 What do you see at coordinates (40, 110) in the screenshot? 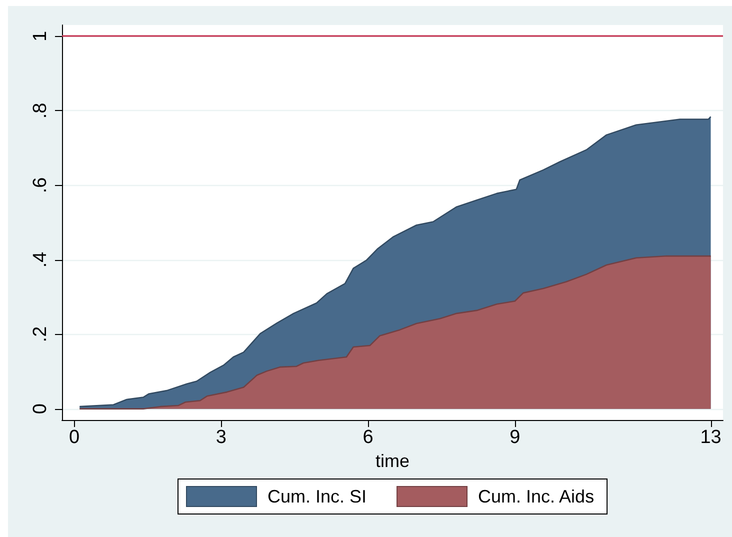
I see `y-tick-label: .8` at bounding box center [40, 110].